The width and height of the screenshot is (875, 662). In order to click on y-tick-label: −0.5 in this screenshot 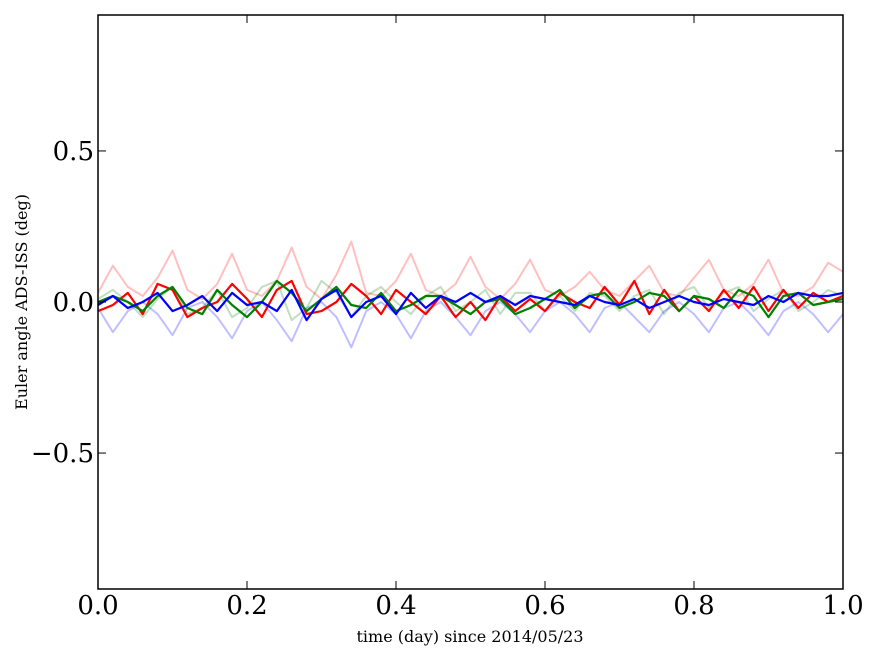, I will do `click(62, 454)`.